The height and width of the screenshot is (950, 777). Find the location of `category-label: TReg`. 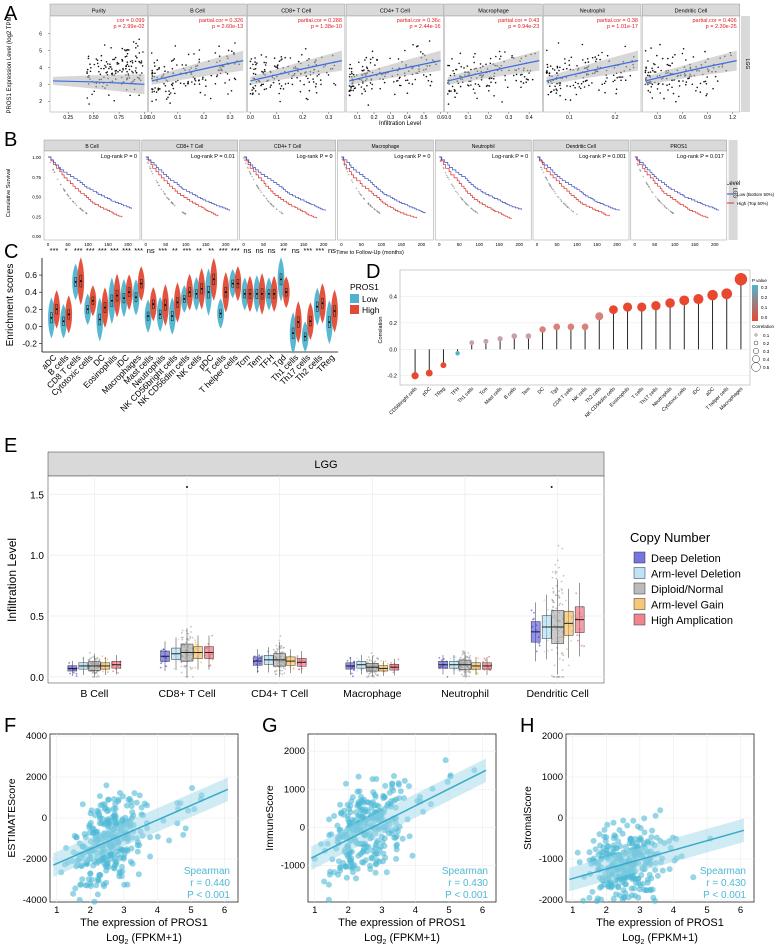

category-label: TReg is located at coordinates (440, 392).